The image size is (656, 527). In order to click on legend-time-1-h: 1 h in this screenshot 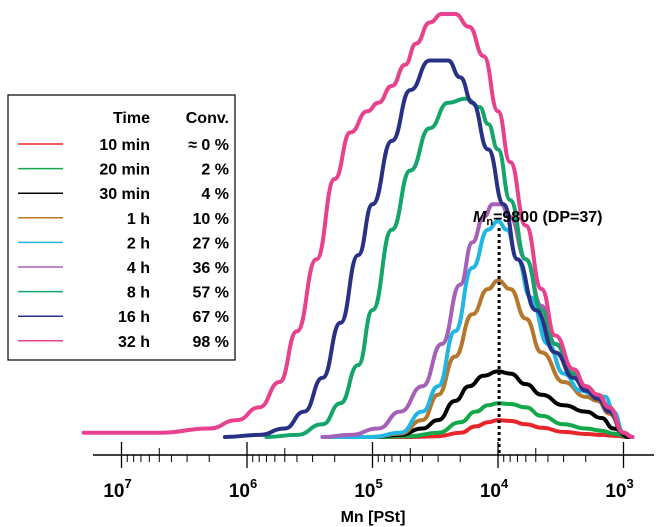, I will do `click(138, 219)`.